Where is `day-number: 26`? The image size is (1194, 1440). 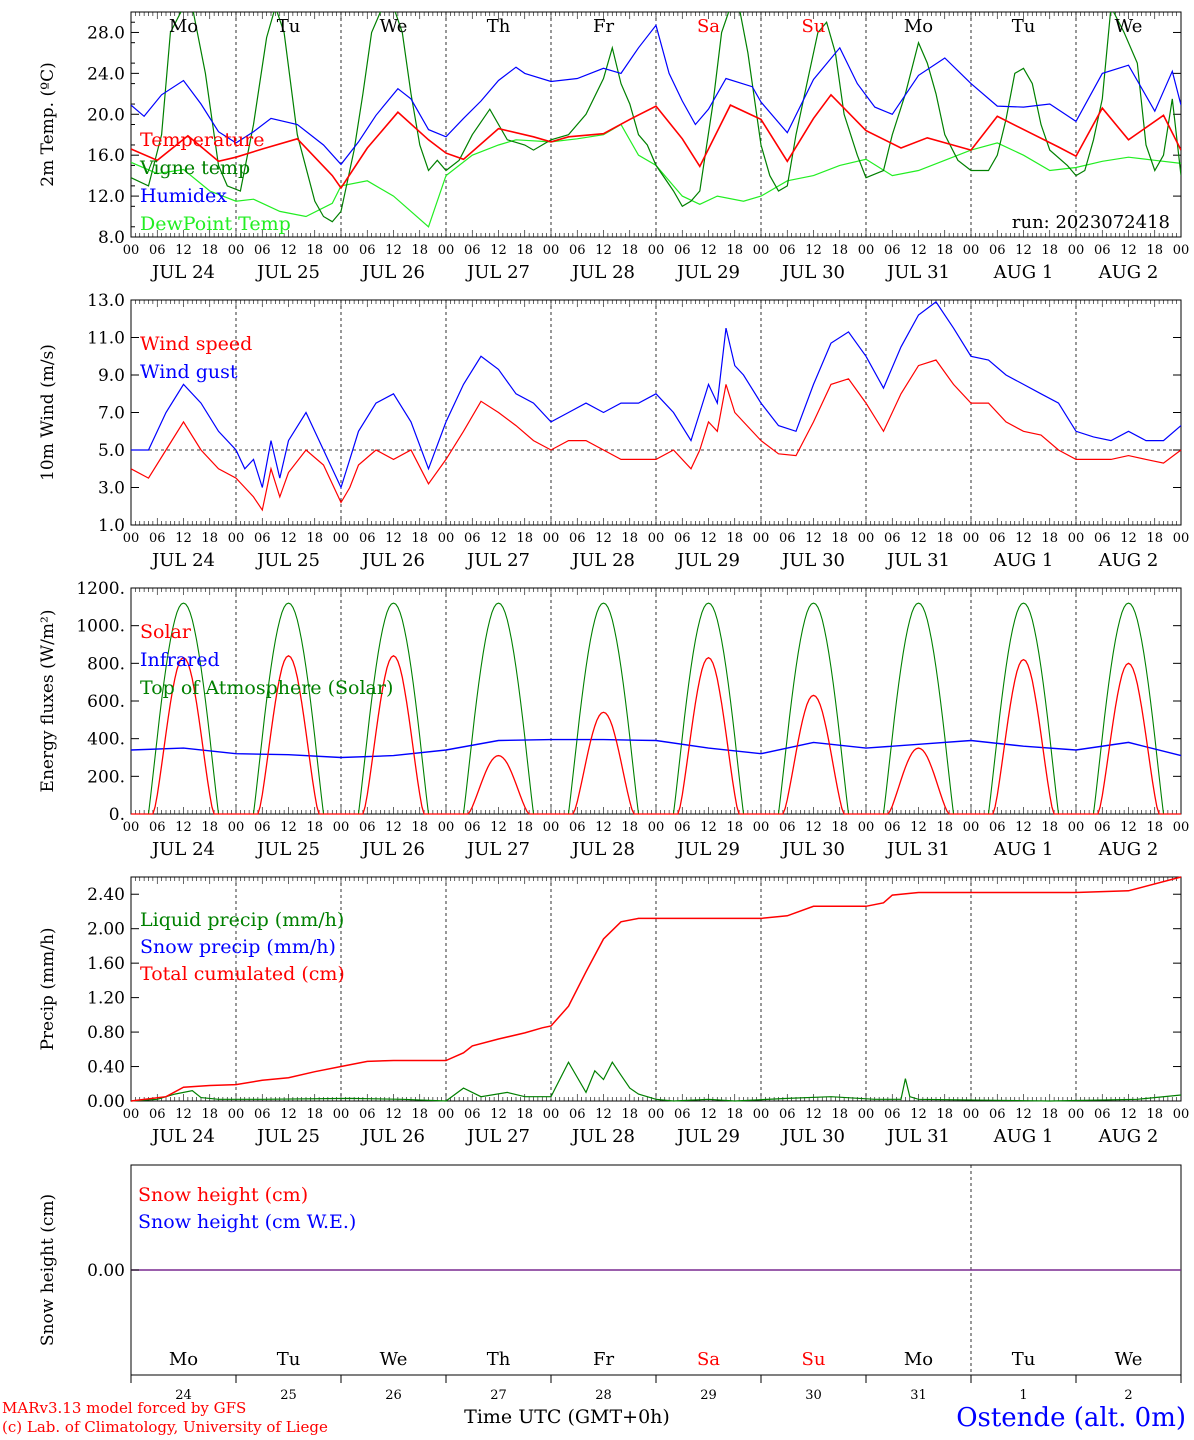
day-number: 26 is located at coordinates (393, 1395).